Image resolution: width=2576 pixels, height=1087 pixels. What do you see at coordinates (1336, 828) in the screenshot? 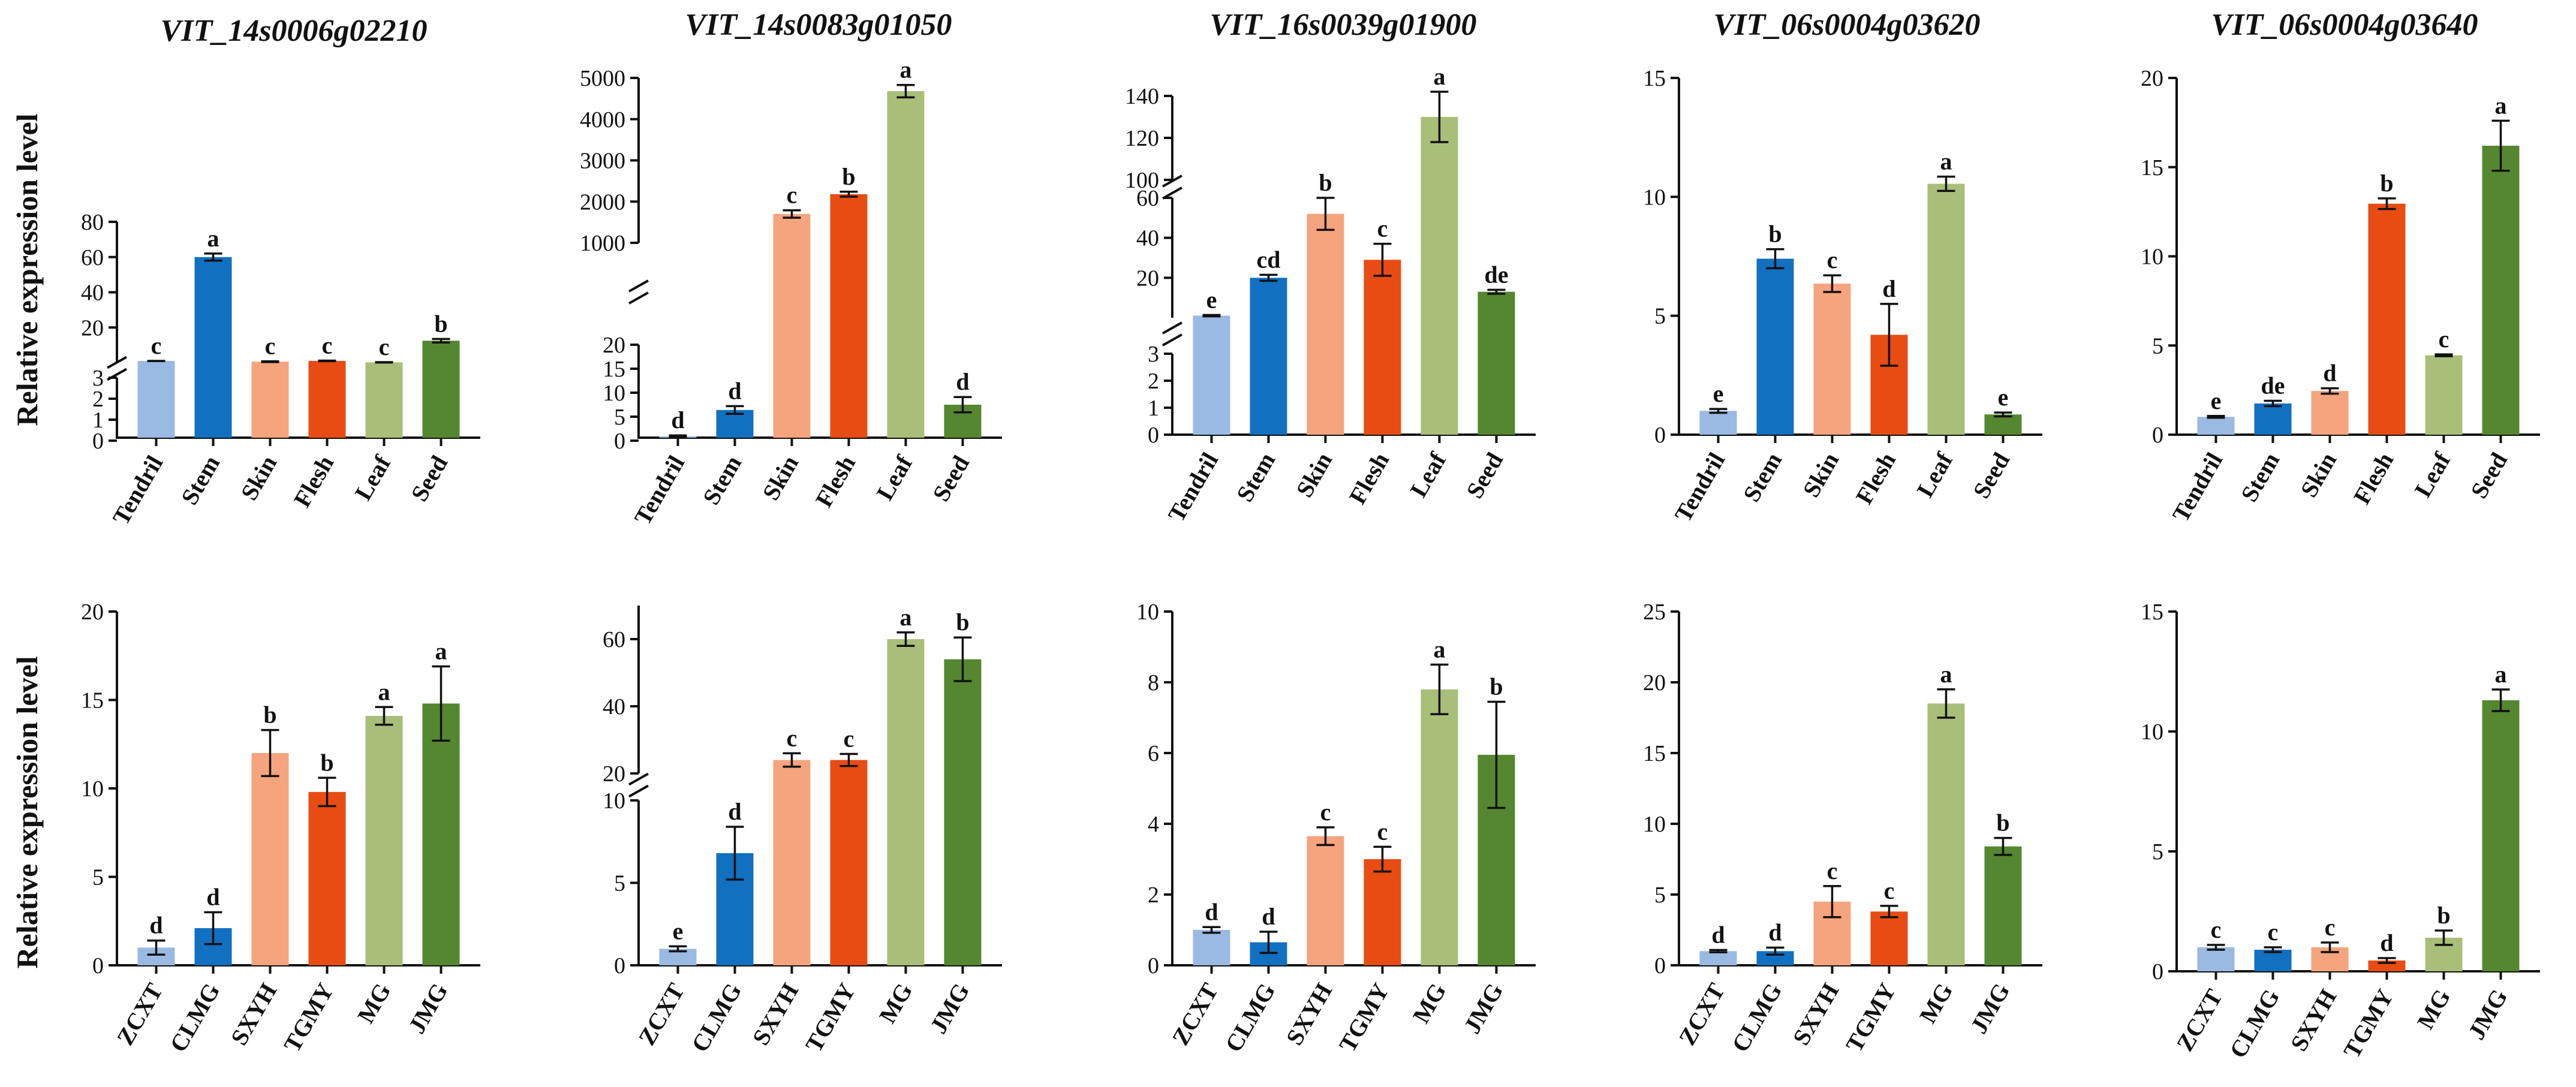
I see `panel-8: 0 2 4 6 8 10 d ZCXT d CLMG c SXYH c TGMY a MG b JMG` at bounding box center [1336, 828].